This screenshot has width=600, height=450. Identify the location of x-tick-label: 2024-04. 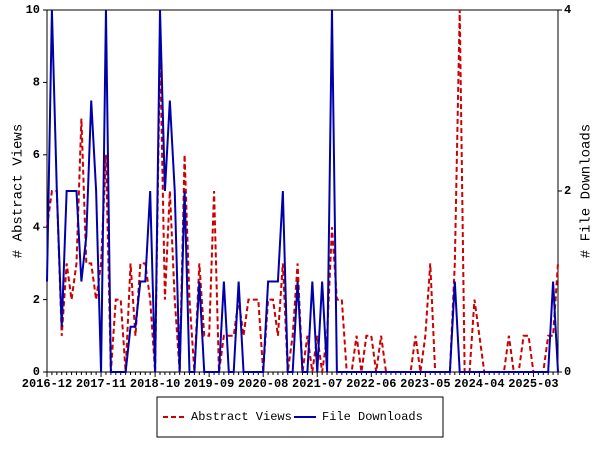
(479, 384).